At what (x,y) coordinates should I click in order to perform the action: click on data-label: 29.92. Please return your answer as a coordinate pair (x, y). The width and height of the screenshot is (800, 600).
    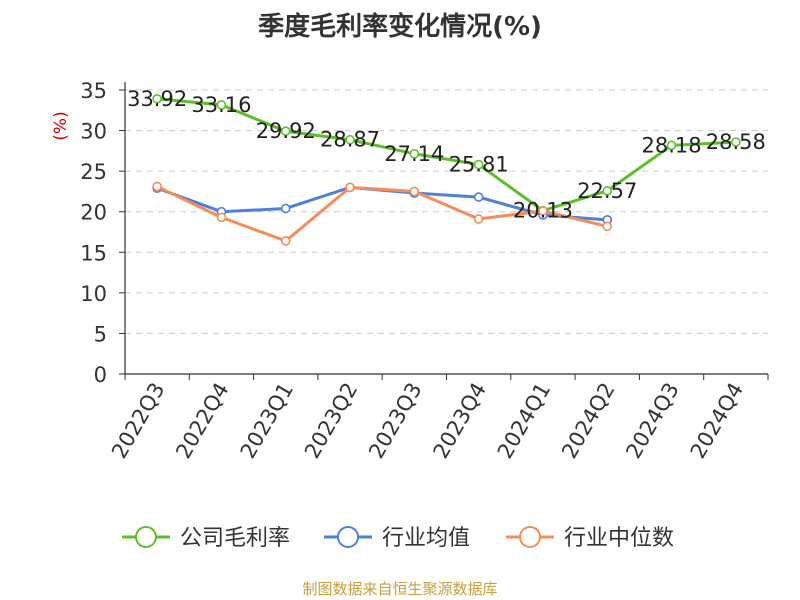
    Looking at the image, I should click on (286, 131).